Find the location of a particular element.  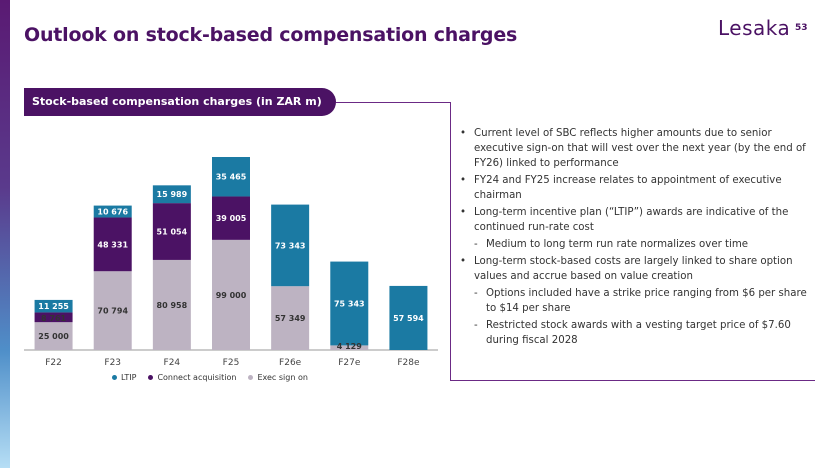

data-label: 35 465 is located at coordinates (231, 177).